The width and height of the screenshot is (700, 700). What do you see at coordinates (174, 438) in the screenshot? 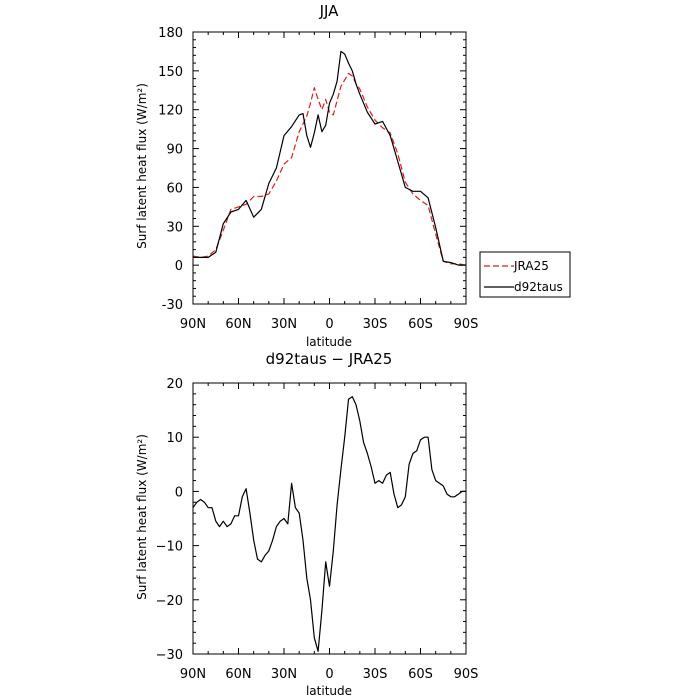
I see `bottom-y-tick-label: 10` at bounding box center [174, 438].